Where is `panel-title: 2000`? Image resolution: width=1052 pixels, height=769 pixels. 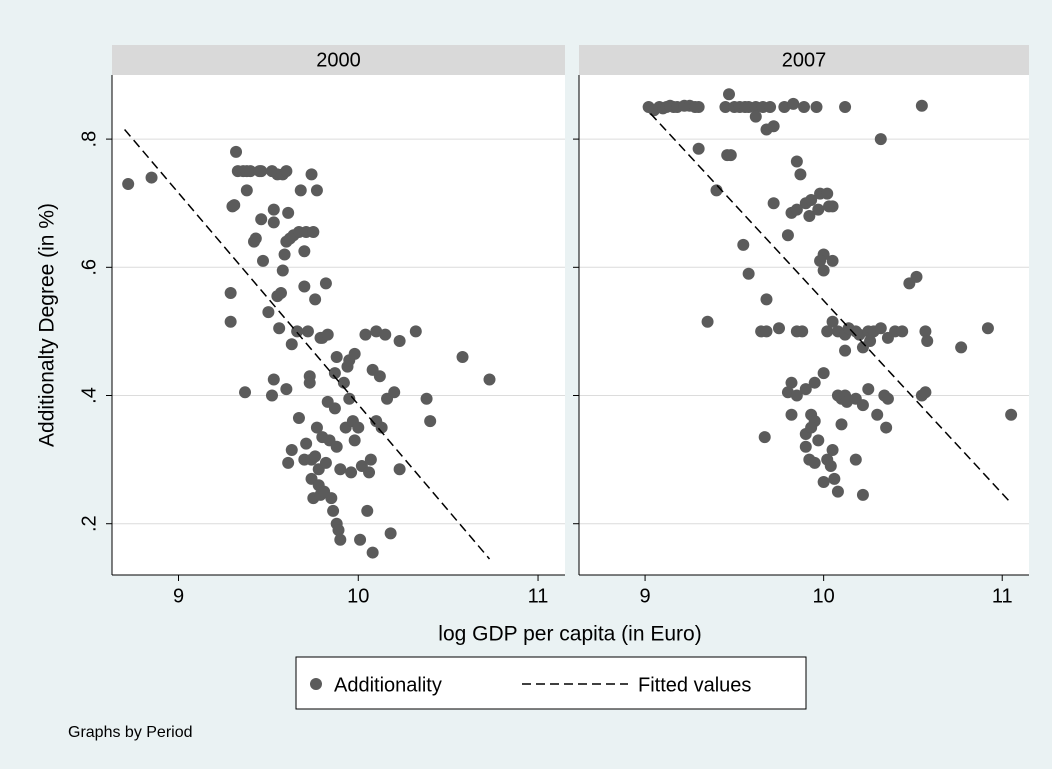
panel-title: 2000 is located at coordinates (338, 60).